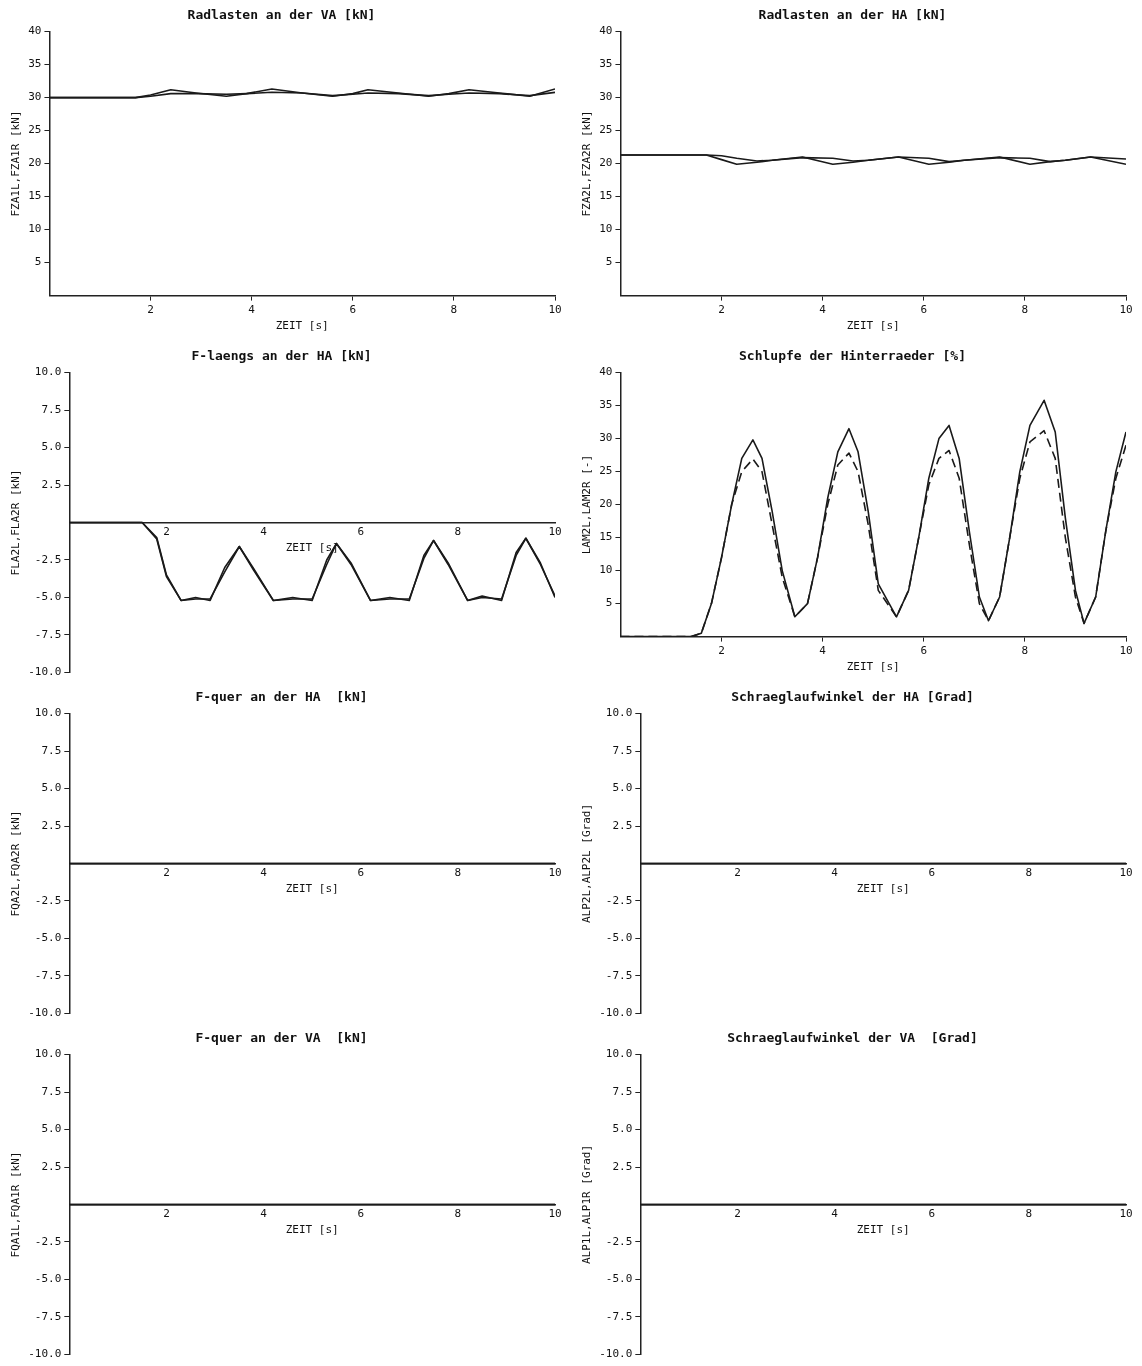  Describe the element at coordinates (587, 504) in the screenshot. I see `y-axis-title: LAM2L,LAM2R [-]` at that location.